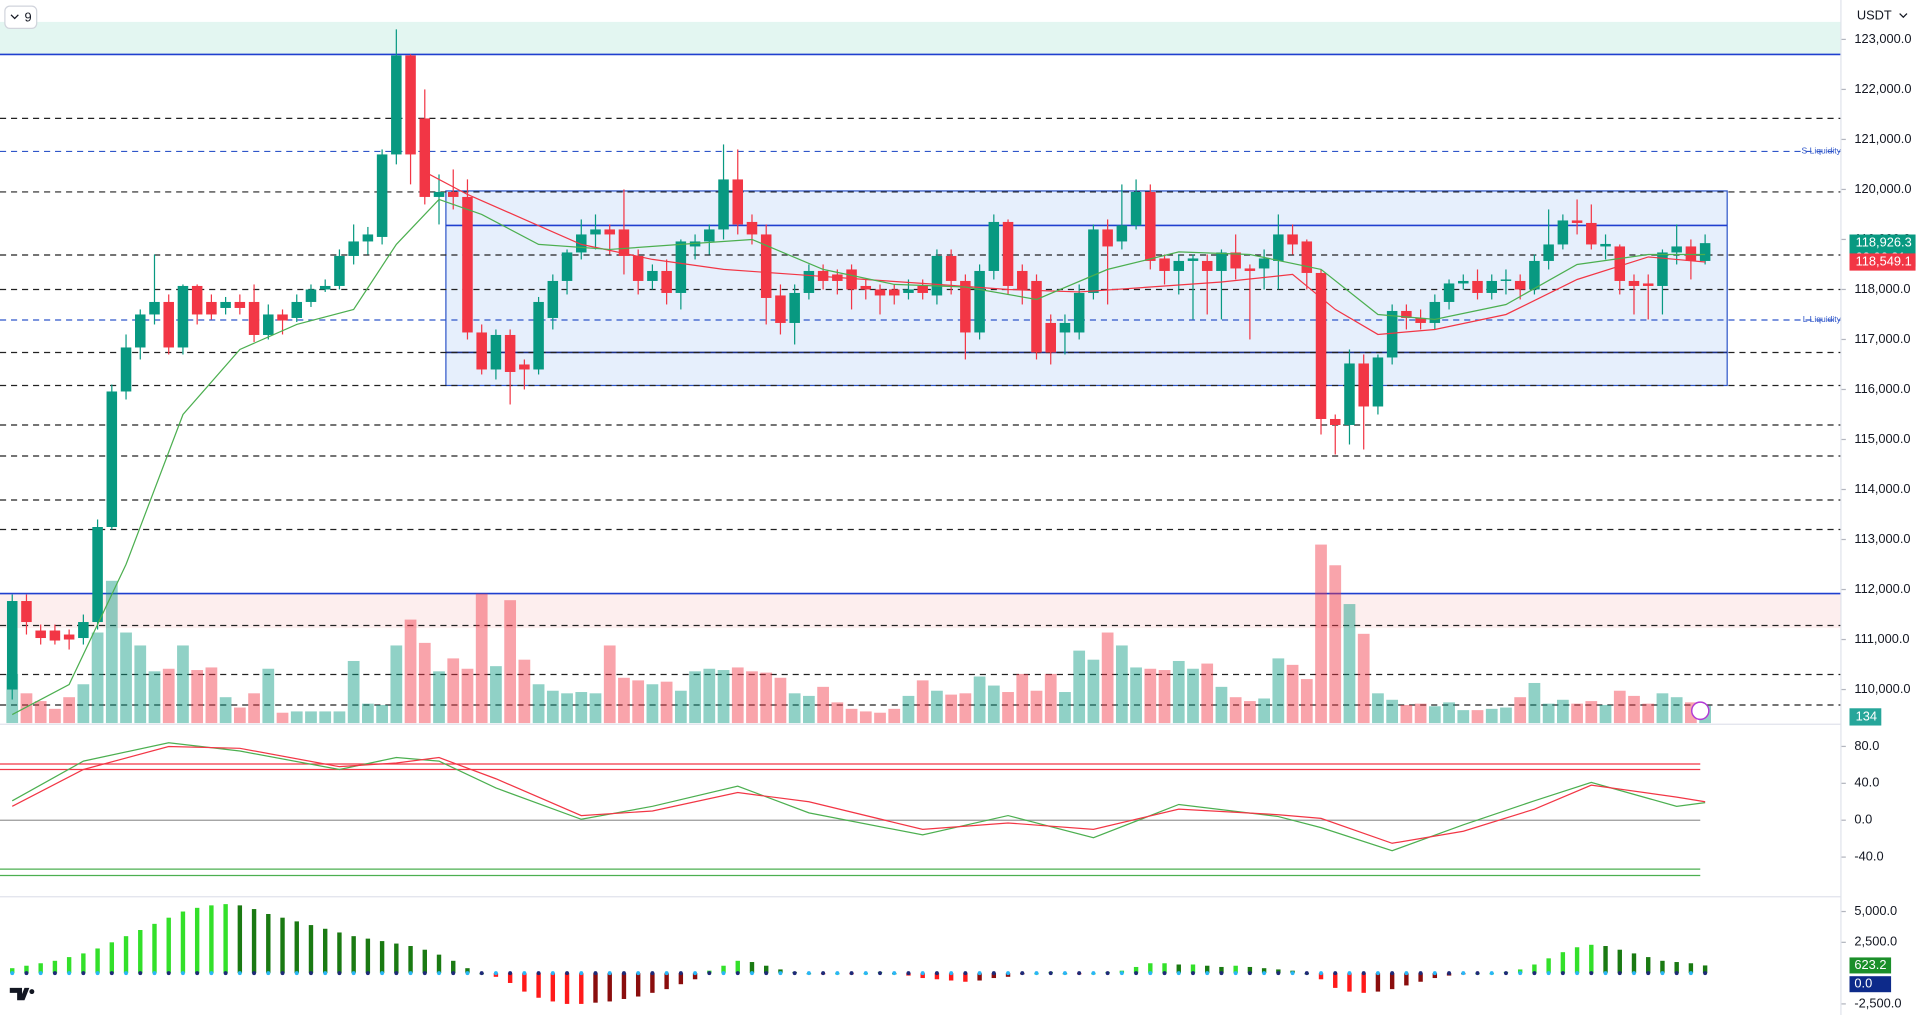 The width and height of the screenshot is (1918, 1015). I want to click on y-tick-label: -2,500.0, so click(1877, 1002).